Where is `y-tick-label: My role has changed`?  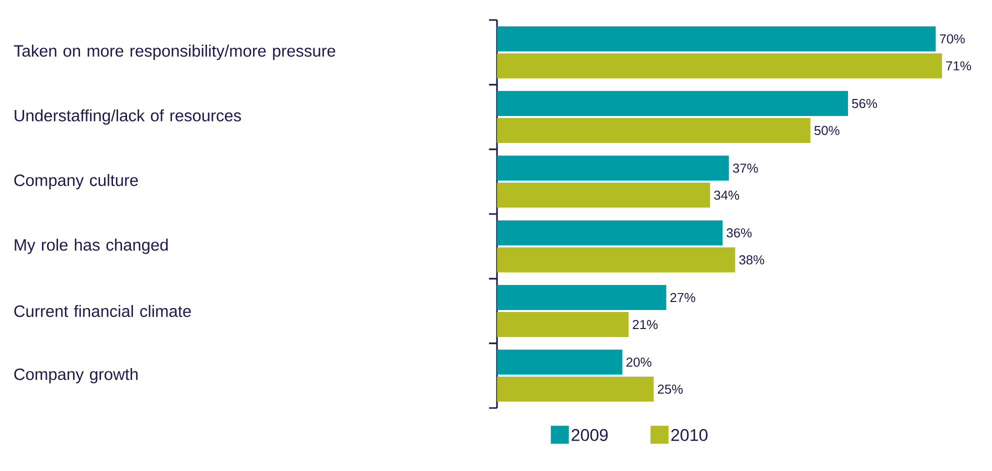 y-tick-label: My role has changed is located at coordinates (91, 246).